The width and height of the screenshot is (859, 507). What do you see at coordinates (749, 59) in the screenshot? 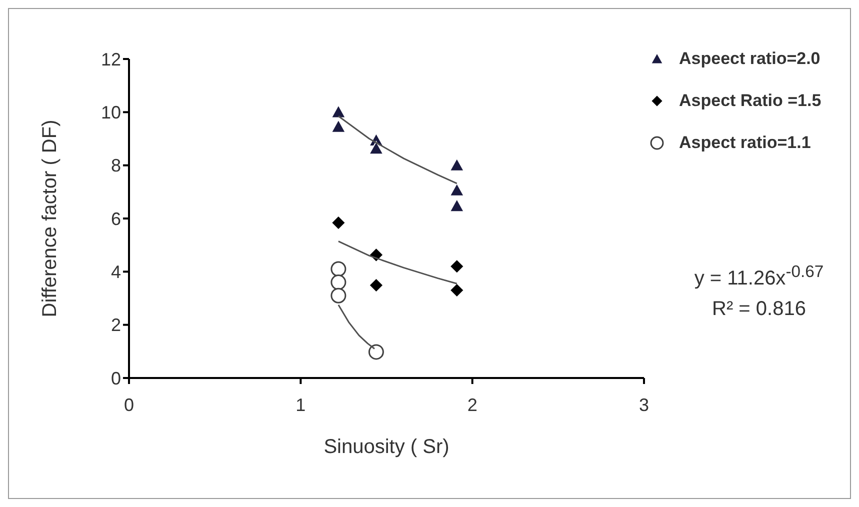
I see `legend-label: Aspeect ratio=2.0` at bounding box center [749, 59].